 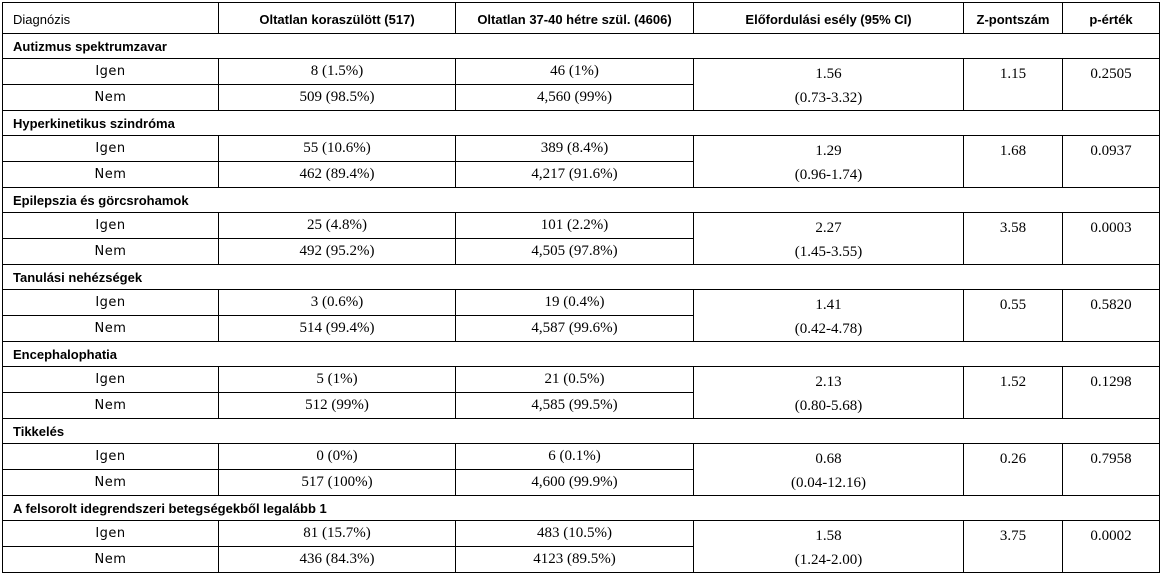 I want to click on preterm-value: 514 (99.4%), so click(x=337, y=328).